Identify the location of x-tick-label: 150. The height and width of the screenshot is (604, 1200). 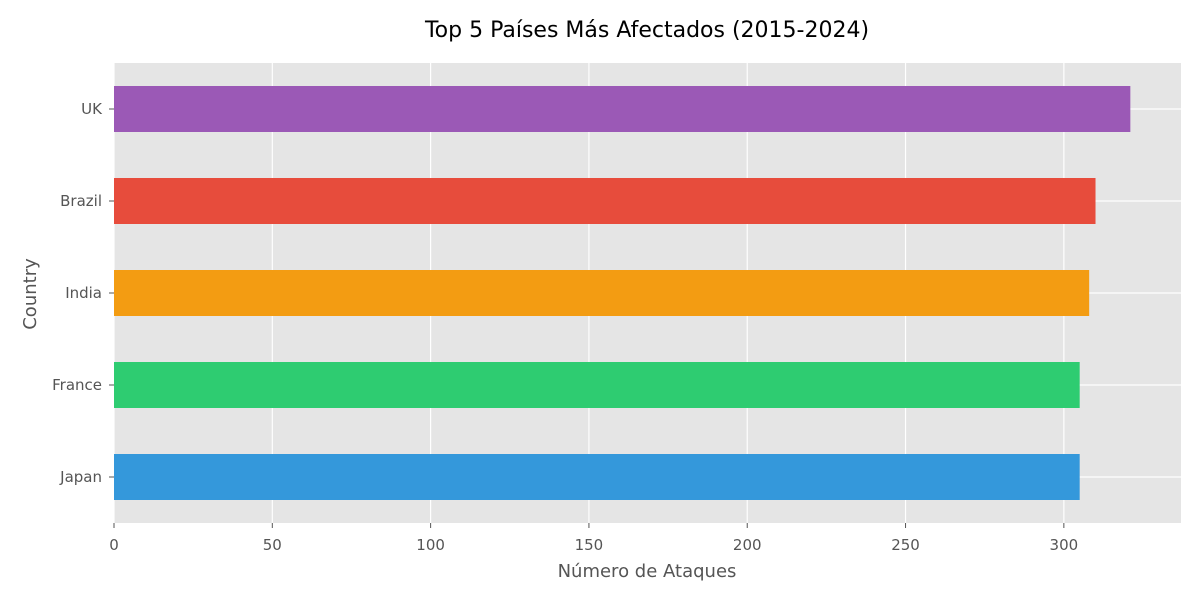
(589, 545).